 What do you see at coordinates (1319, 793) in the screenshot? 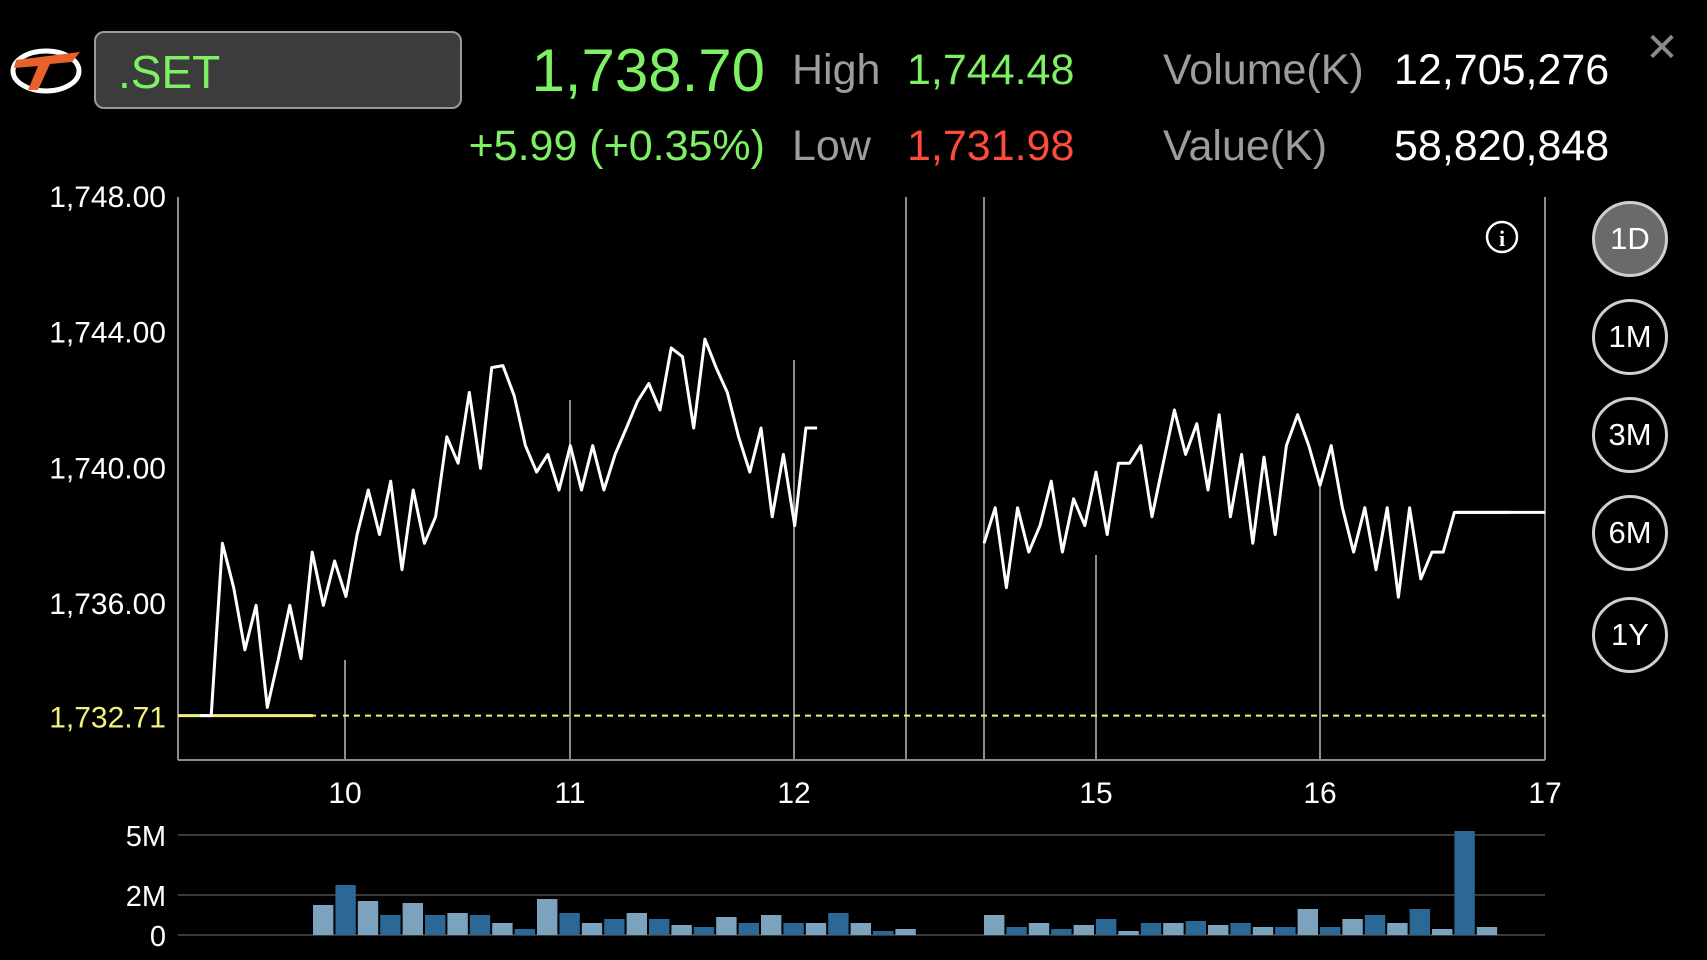
I see `x-tick-label: 16` at bounding box center [1319, 793].